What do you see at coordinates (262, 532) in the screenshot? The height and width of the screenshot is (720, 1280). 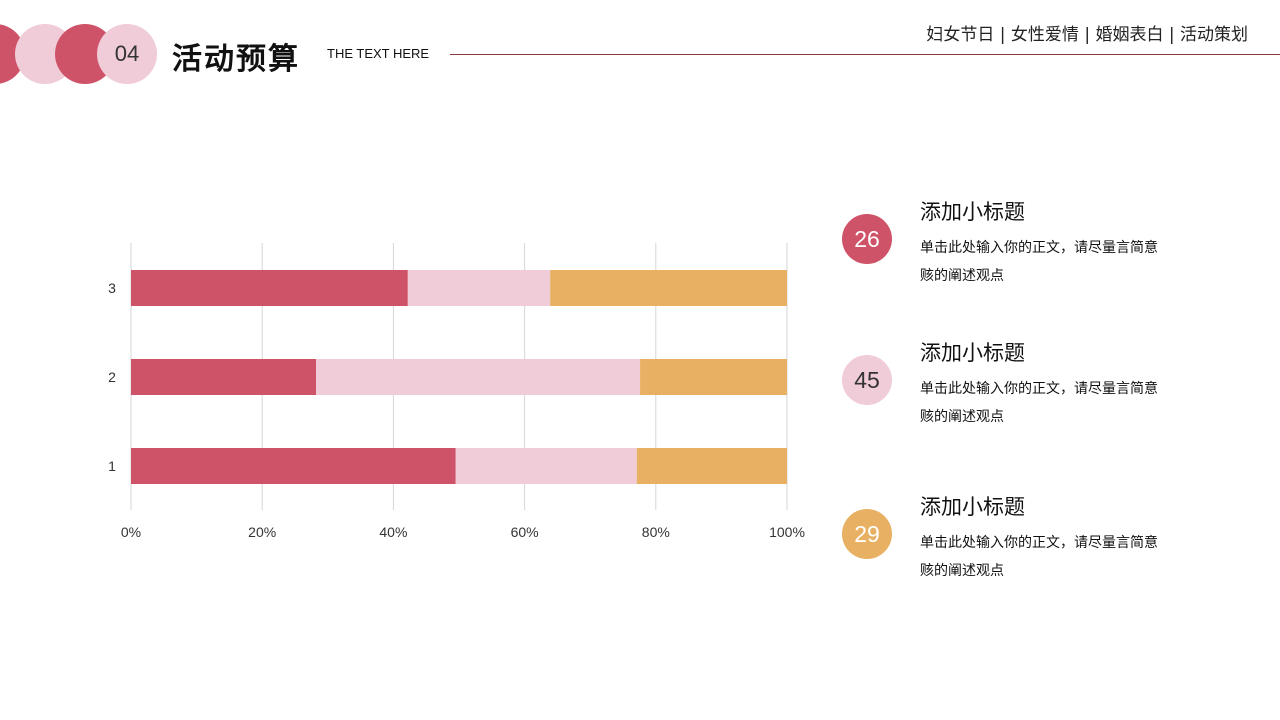 I see `x-tick-label: 20%` at bounding box center [262, 532].